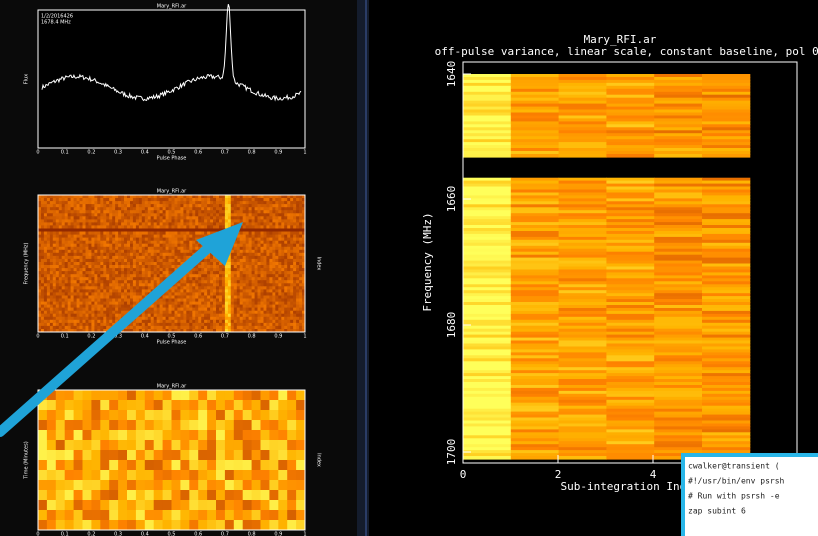  I want to click on panel-title: Mary_RFI.ar, so click(172, 387).